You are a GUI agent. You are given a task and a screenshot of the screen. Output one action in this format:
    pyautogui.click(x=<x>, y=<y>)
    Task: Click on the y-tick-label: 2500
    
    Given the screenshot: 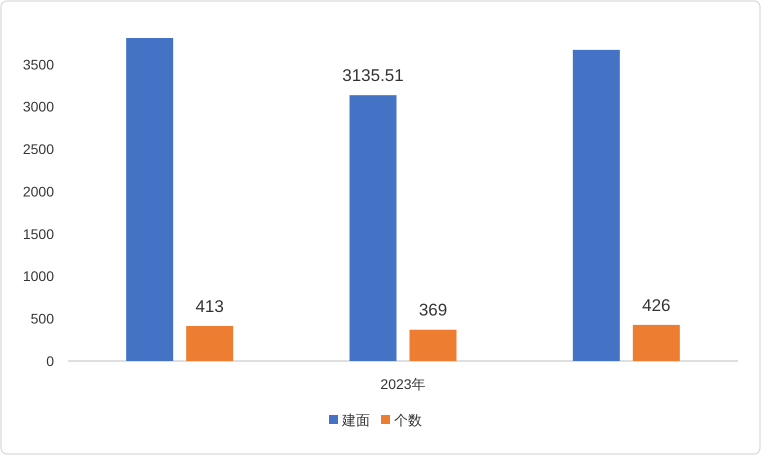 What is the action you would take?
    pyautogui.click(x=38, y=149)
    